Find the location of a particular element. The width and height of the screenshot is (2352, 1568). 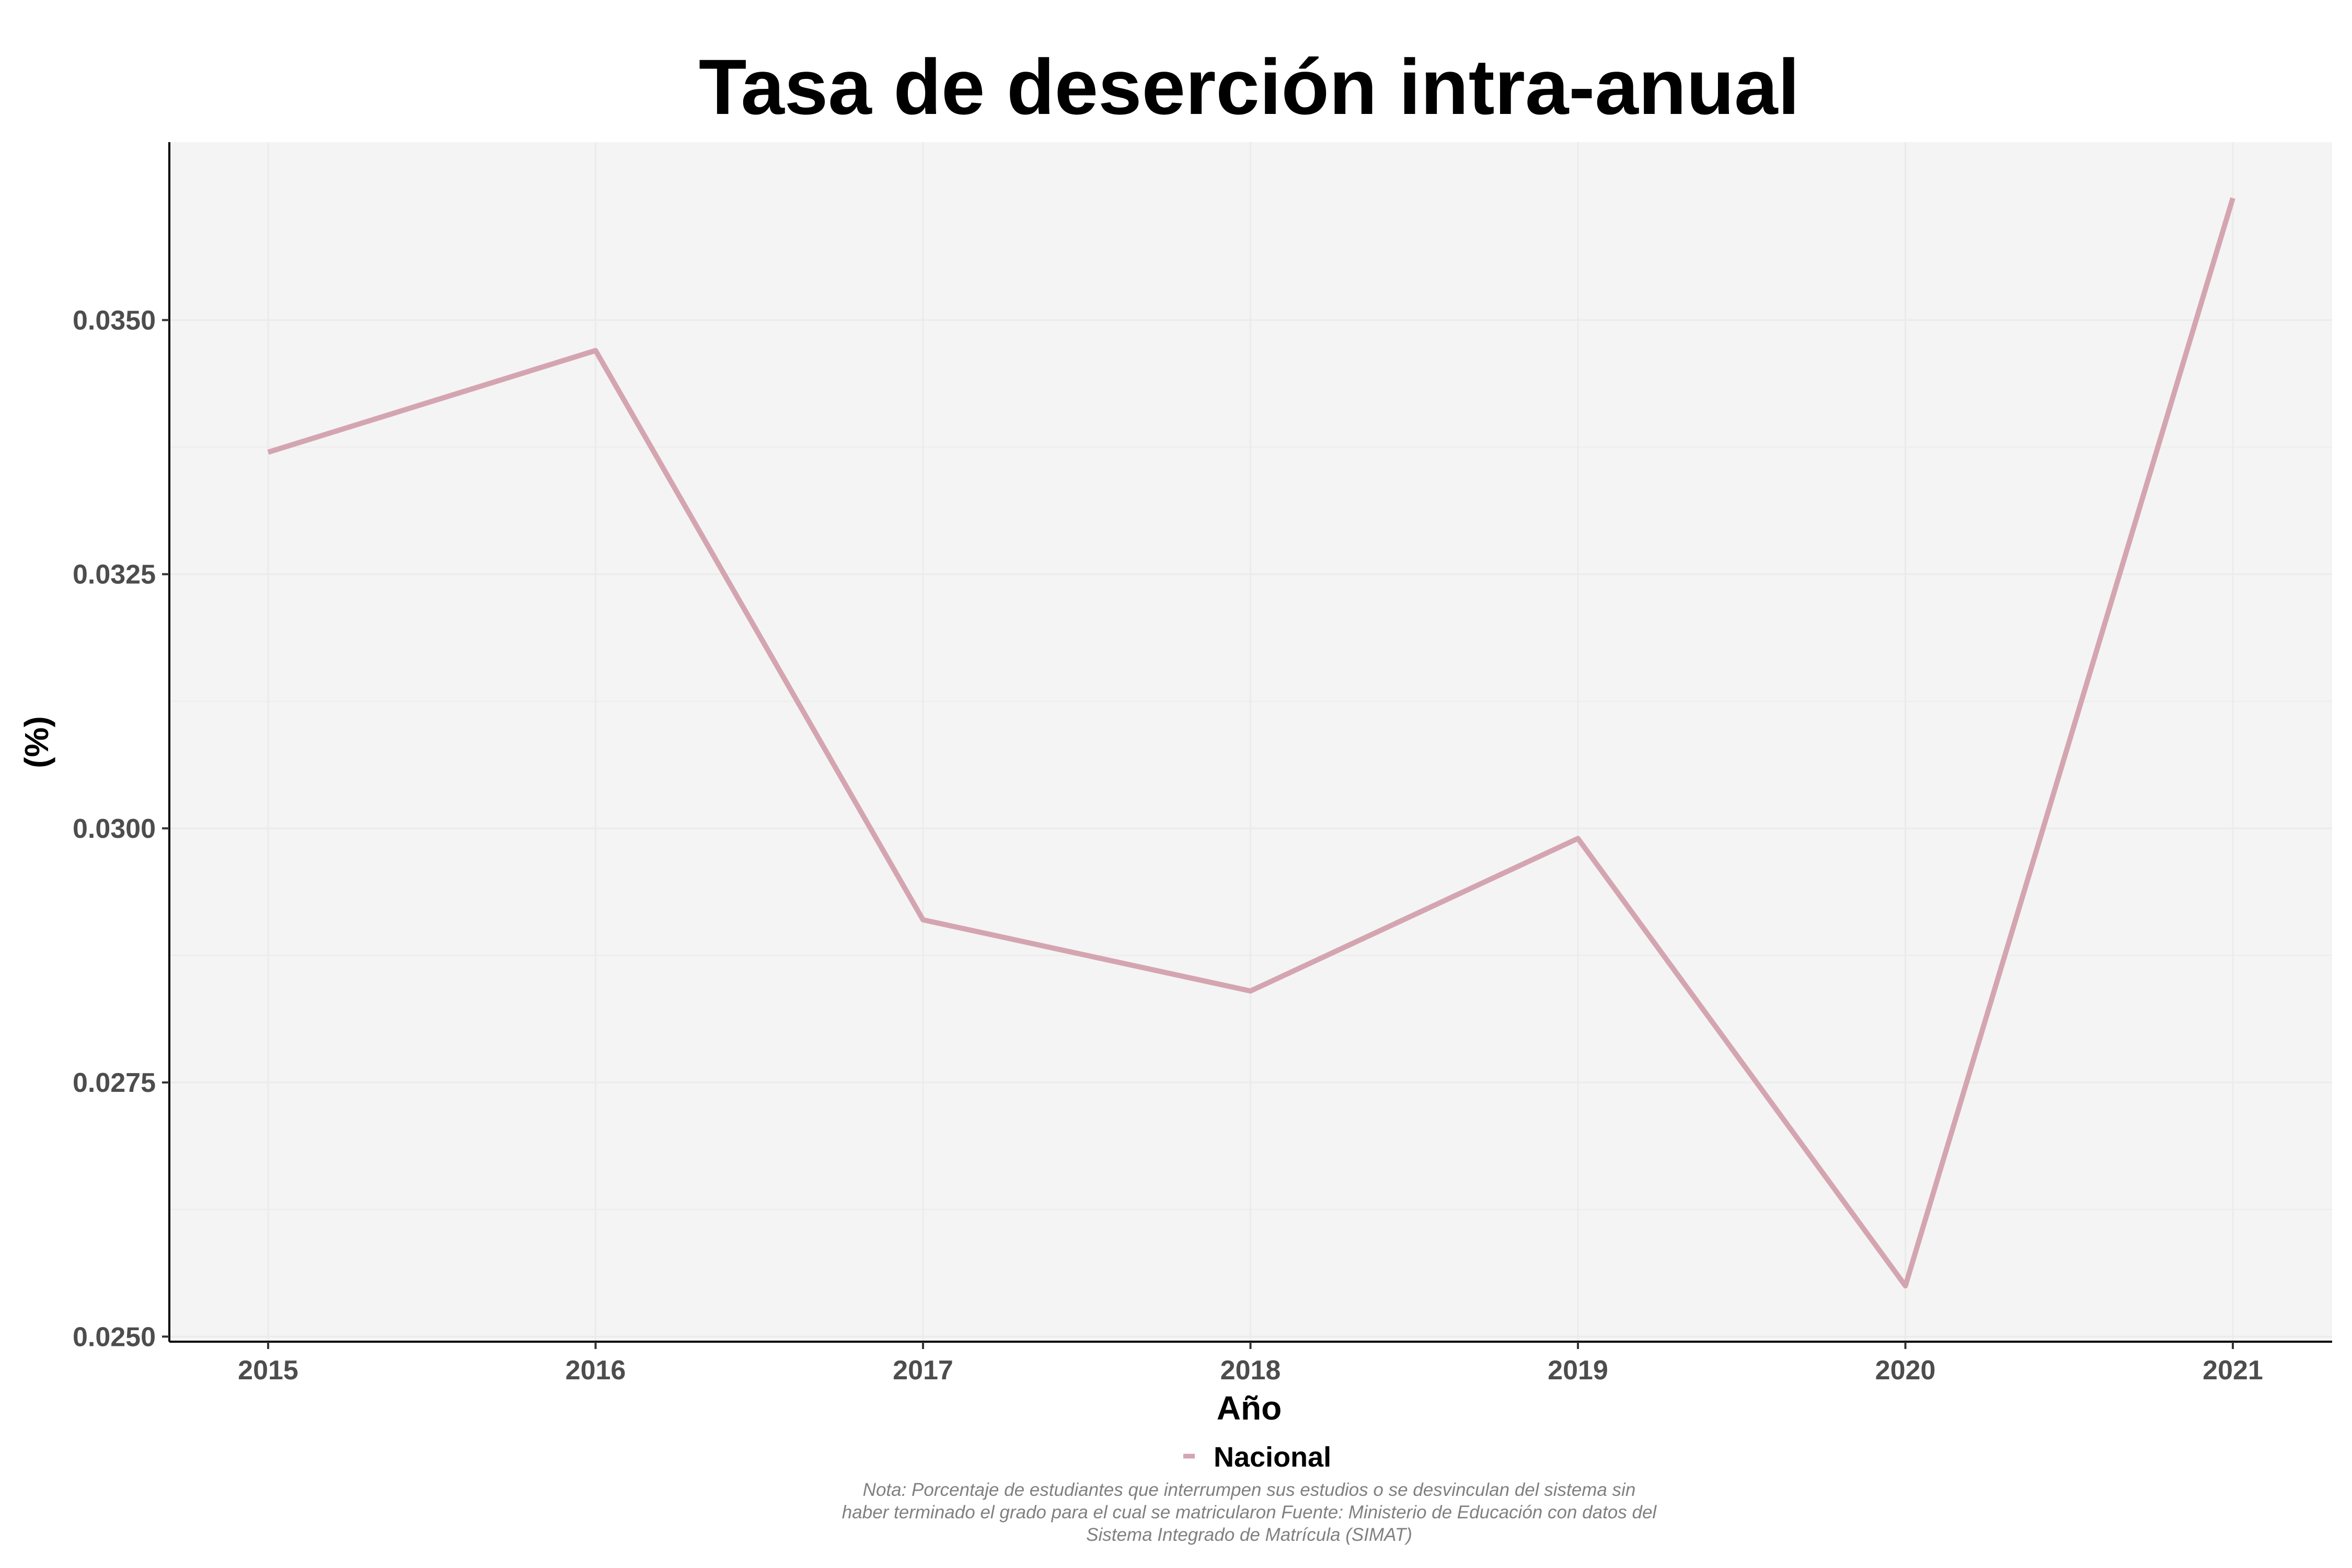

y-tick-label: 0.0325 is located at coordinates (114, 575).